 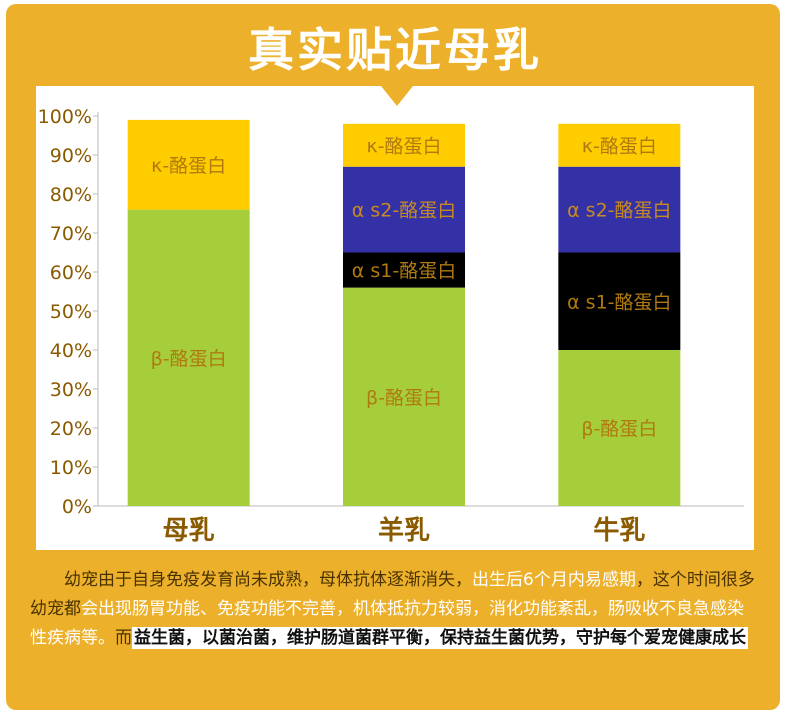 What do you see at coordinates (554, 580) in the screenshot?
I see `text-part2: 出生后6个月内易感期` at bounding box center [554, 580].